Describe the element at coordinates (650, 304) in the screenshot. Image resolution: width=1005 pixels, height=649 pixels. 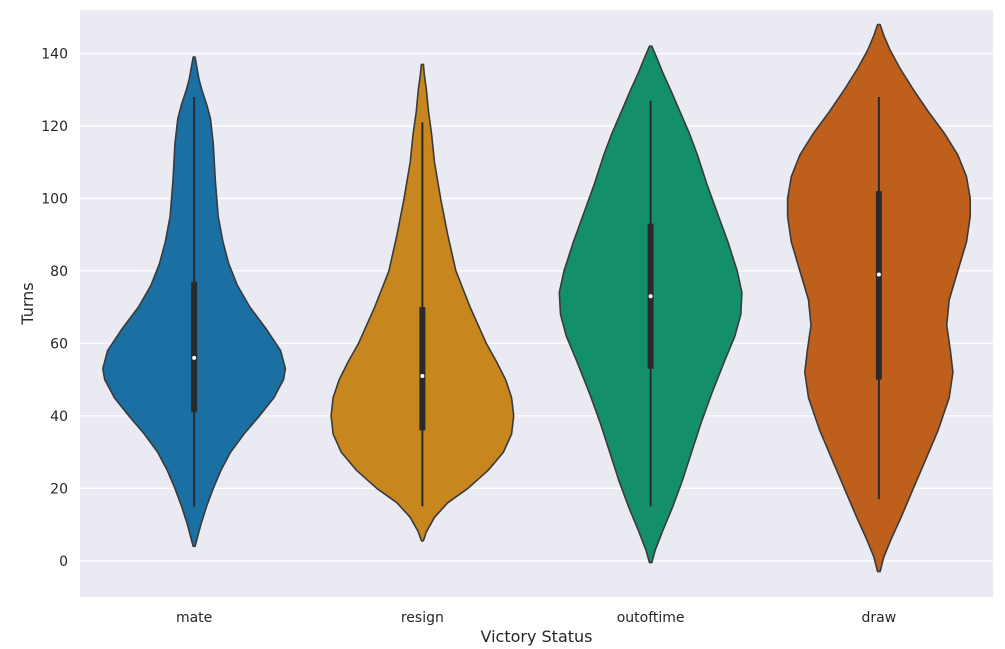
I see `violin-outoftime` at that location.